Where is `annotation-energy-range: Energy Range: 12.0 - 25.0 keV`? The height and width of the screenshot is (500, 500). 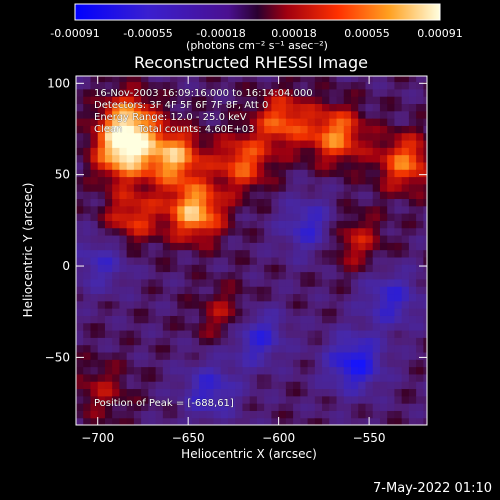
annotation-energy-range: Energy Range: 12.0 - 25.0 keV is located at coordinates (170, 117).